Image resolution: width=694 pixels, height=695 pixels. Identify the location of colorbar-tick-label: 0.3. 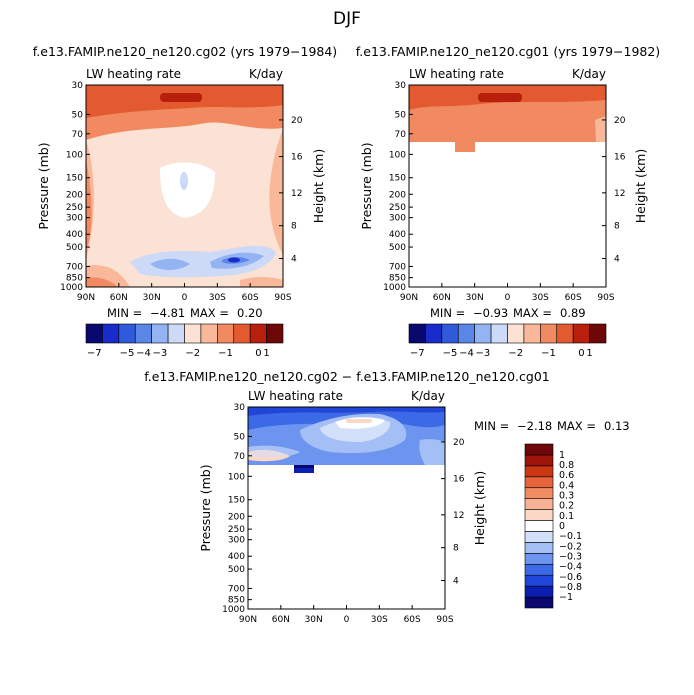
(566, 496).